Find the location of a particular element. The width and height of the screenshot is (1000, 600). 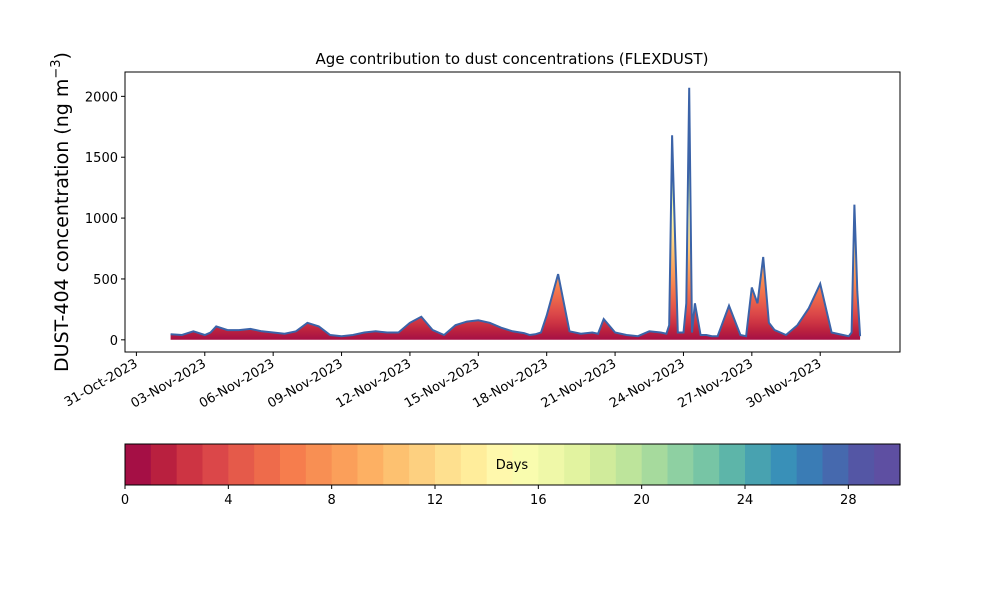

x-tick-label: 27-Nov-2023 is located at coordinates (716, 383).